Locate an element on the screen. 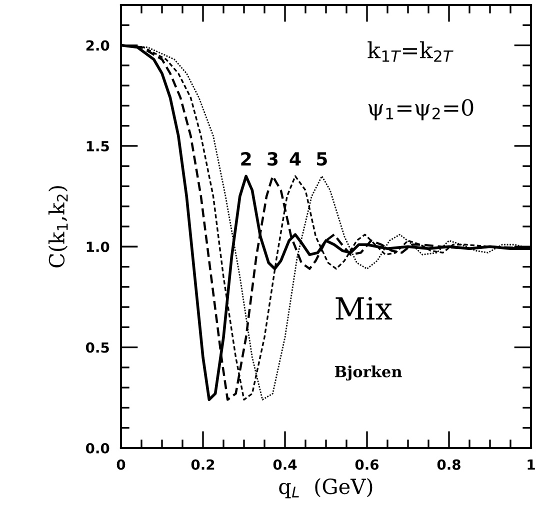  annotation: 2 is located at coordinates (246, 159).